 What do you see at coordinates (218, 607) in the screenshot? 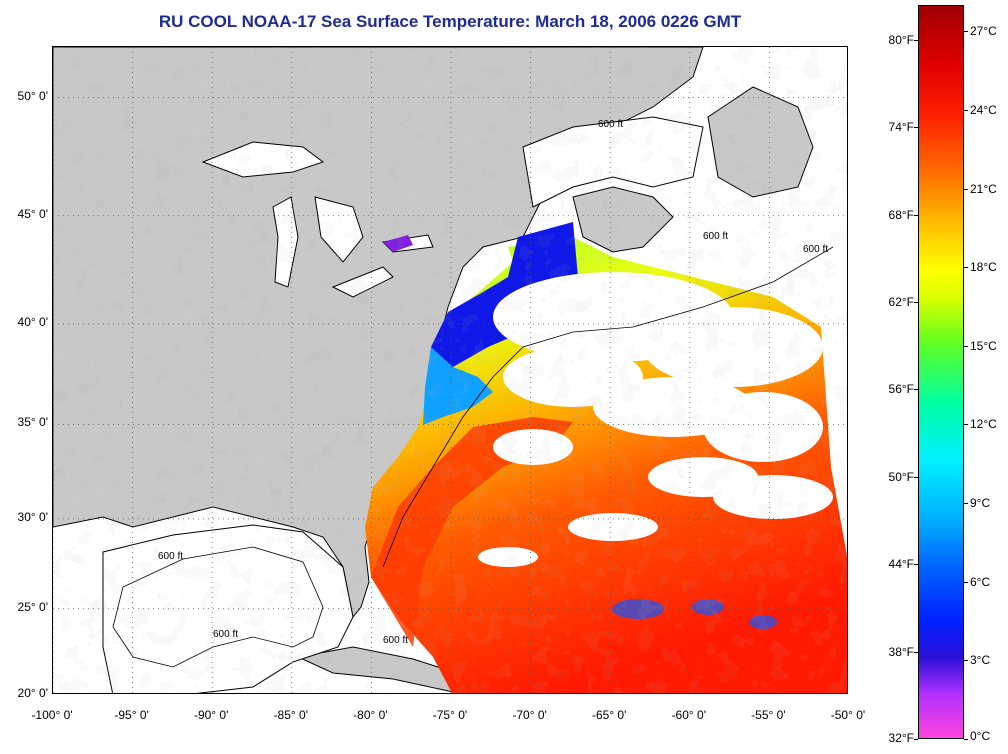
I see `contour-600ft` at bounding box center [218, 607].